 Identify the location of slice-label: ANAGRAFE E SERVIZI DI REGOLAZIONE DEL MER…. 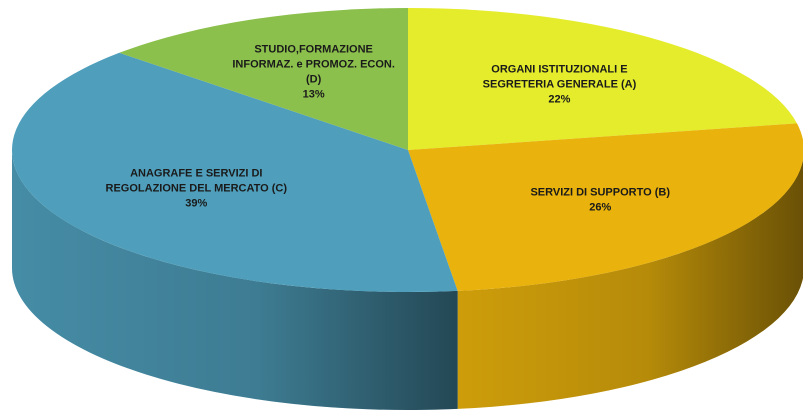
(197, 189).